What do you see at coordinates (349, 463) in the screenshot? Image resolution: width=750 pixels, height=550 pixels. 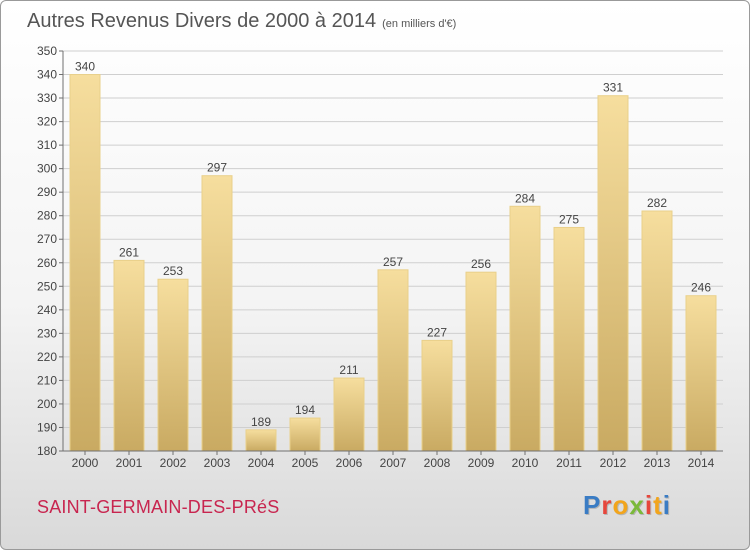 I see `x-tick-label: 2006` at bounding box center [349, 463].